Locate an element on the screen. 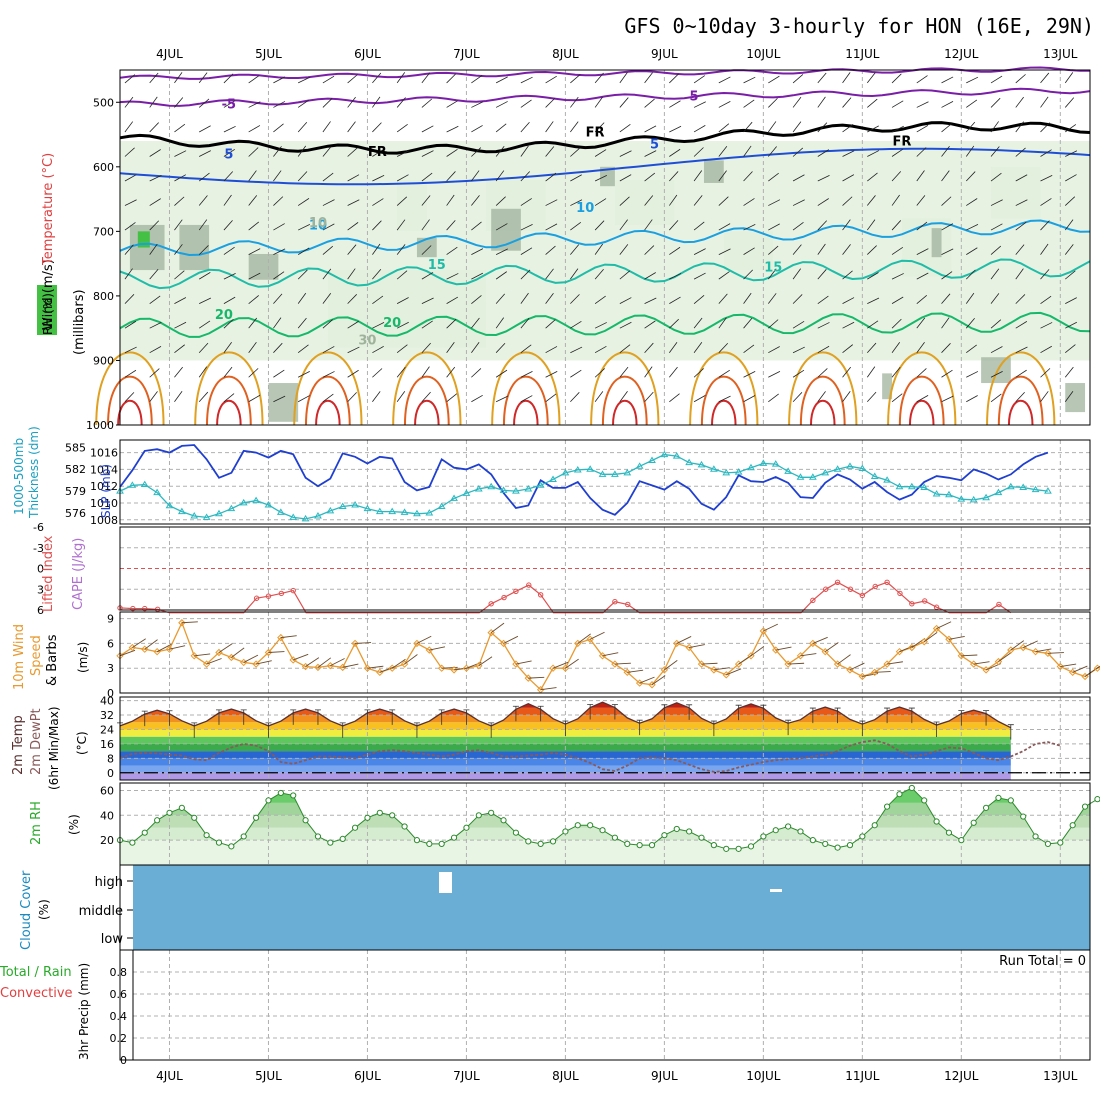 The image size is (1100, 1100). date-label-top: 11JUL is located at coordinates (862, 54).